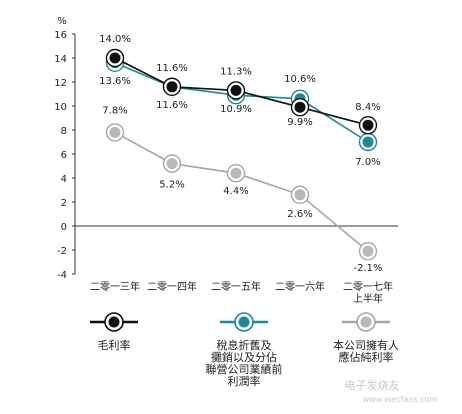 The height and width of the screenshot is (414, 462). Describe the element at coordinates (64, 179) in the screenshot. I see `y-tick-label: 4` at that location.